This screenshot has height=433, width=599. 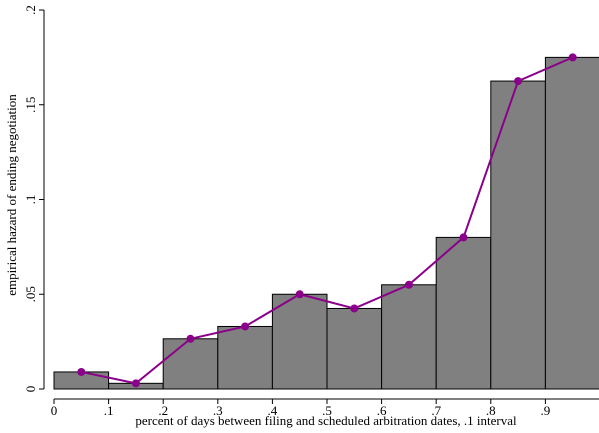 What do you see at coordinates (273, 410) in the screenshot?
I see `x-tick-label: .4` at bounding box center [273, 410].